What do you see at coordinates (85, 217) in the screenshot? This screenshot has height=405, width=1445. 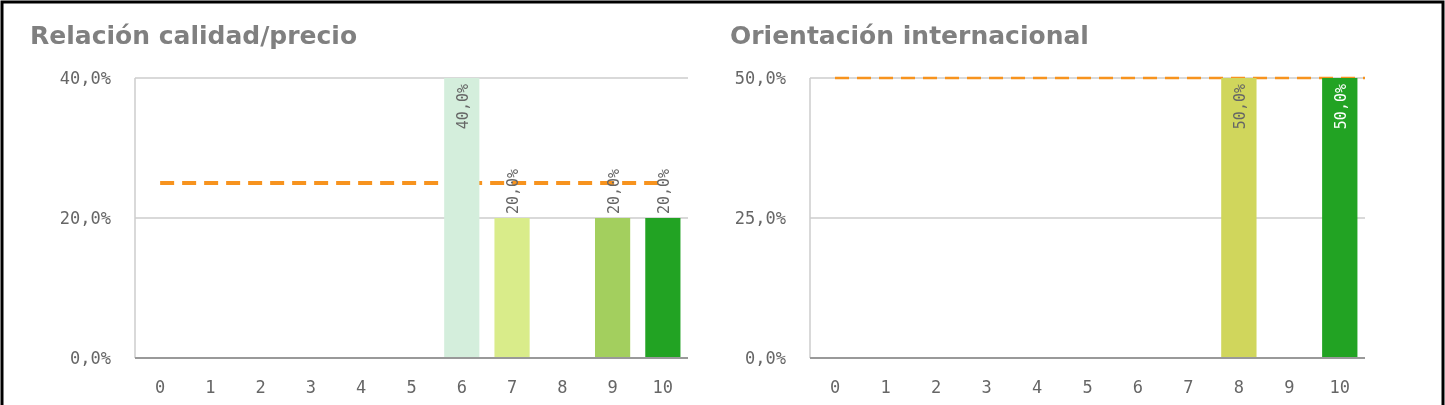 I see `y-tick-label: 20,0%` at bounding box center [85, 217].